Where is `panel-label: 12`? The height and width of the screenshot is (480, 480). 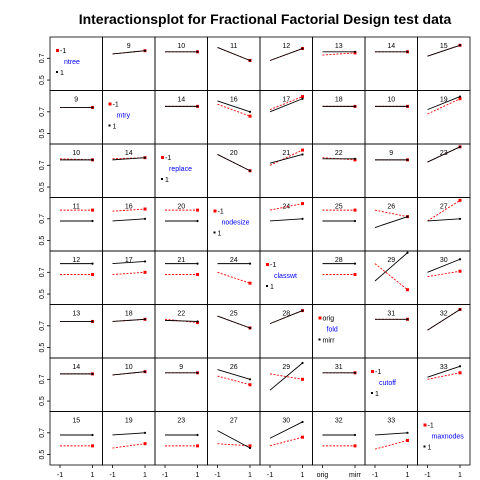 panel-label: 12 is located at coordinates (286, 46).